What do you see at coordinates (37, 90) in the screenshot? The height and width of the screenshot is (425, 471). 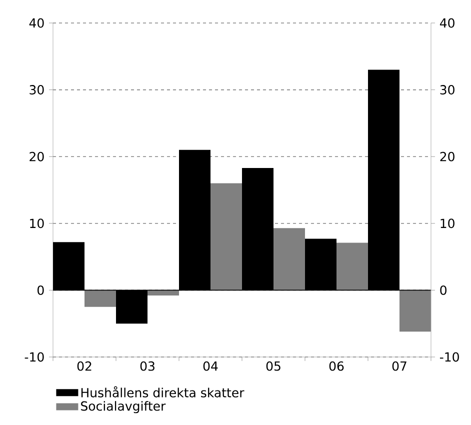 I see `y2-tick-label: 30` at bounding box center [37, 90].